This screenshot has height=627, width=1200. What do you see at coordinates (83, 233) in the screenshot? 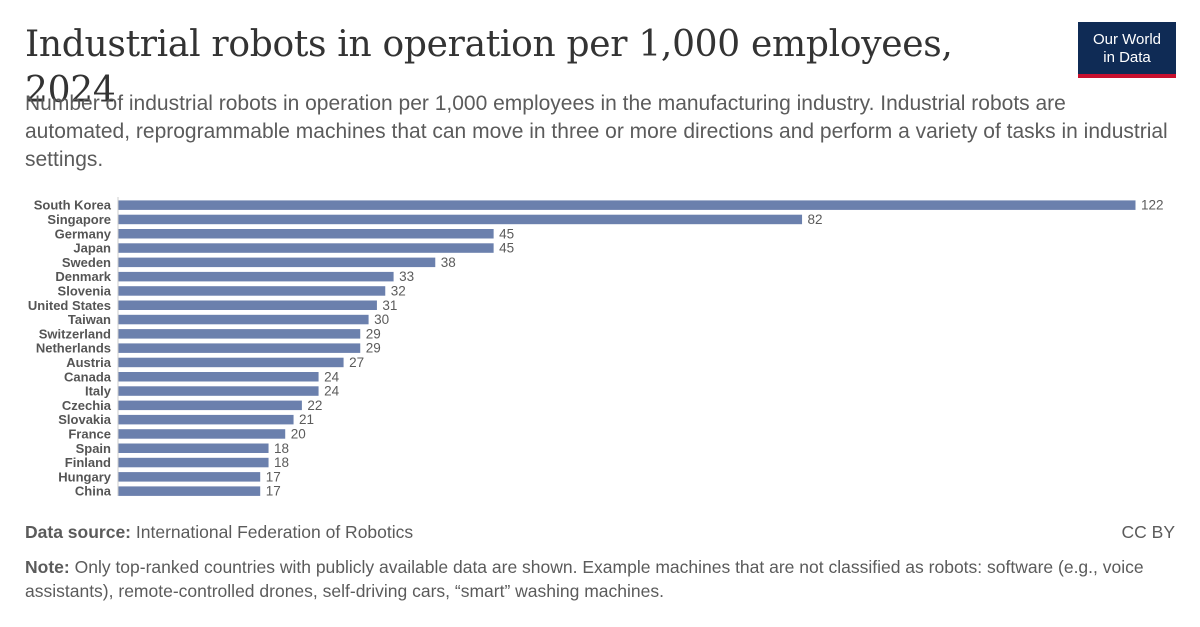
I see `category-label: Germany` at bounding box center [83, 233].